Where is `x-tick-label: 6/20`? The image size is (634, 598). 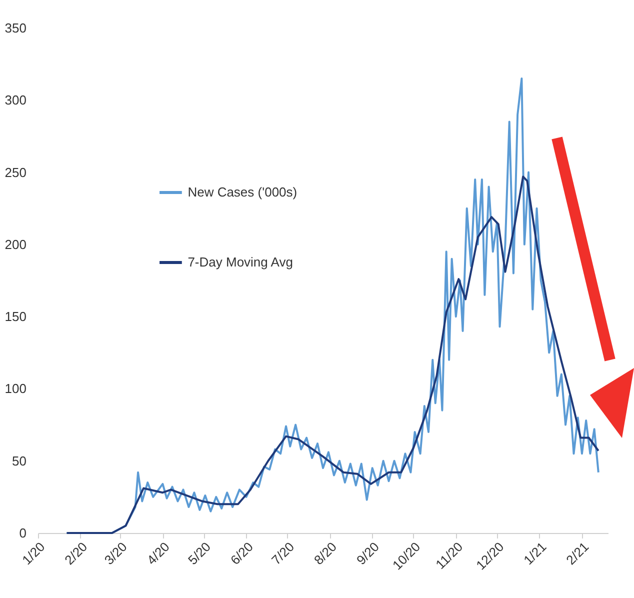
x-tick-label: 6/20 is located at coordinates (241, 553).